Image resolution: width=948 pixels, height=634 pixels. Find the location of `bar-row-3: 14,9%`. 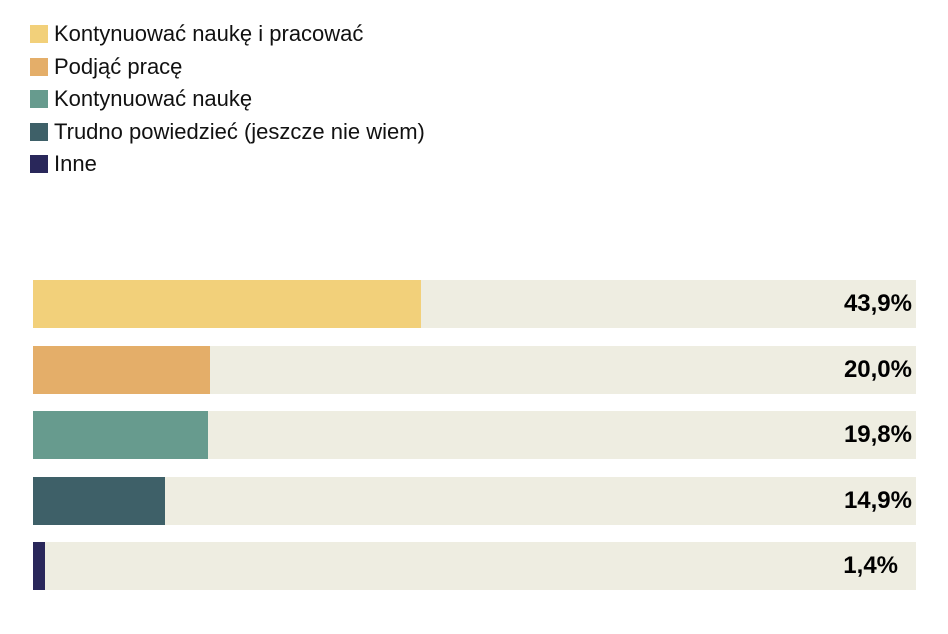

bar-row-3: 14,9% is located at coordinates (474, 501).